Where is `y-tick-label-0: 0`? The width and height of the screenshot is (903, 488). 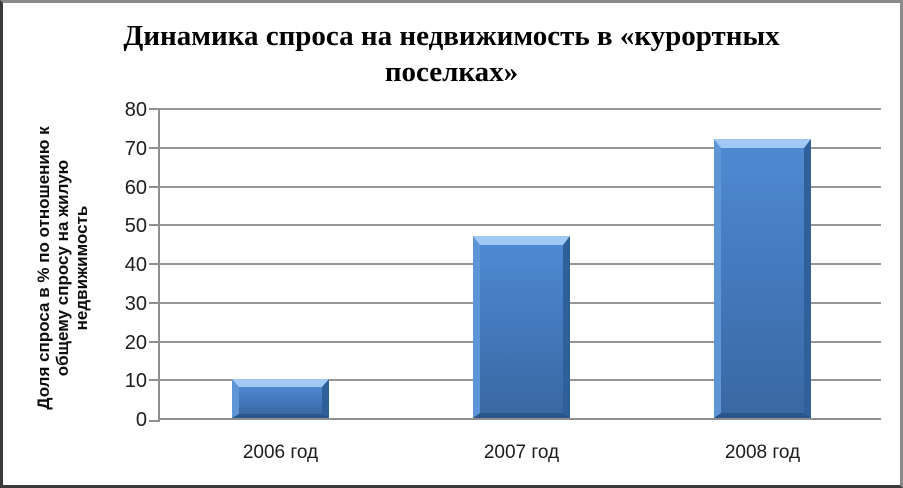 y-tick-label-0: 0 is located at coordinates (141, 420).